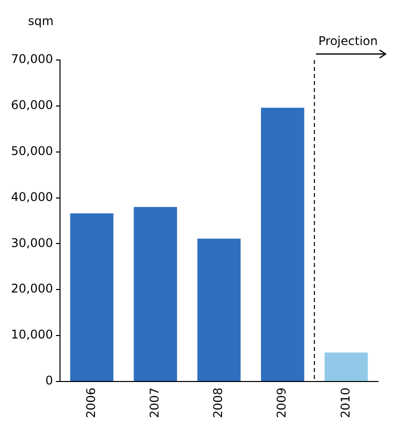  What do you see at coordinates (31, 151) in the screenshot?
I see `y-tick-label: 50,000` at bounding box center [31, 151].